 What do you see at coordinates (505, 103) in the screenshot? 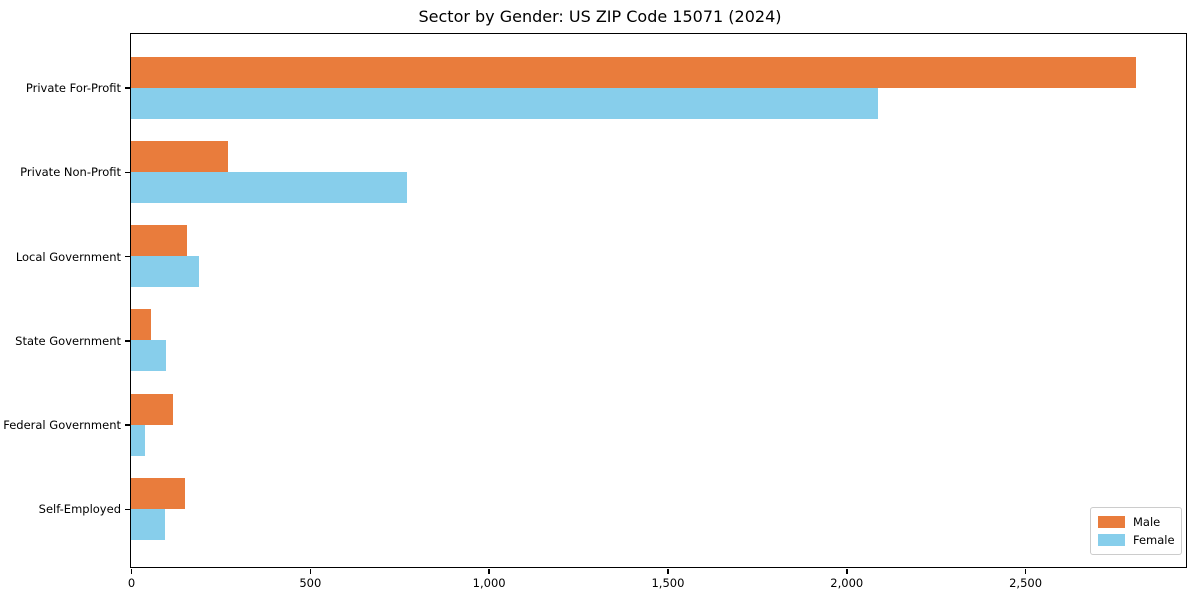
I see `bar-female-private-for-profit` at bounding box center [505, 103].